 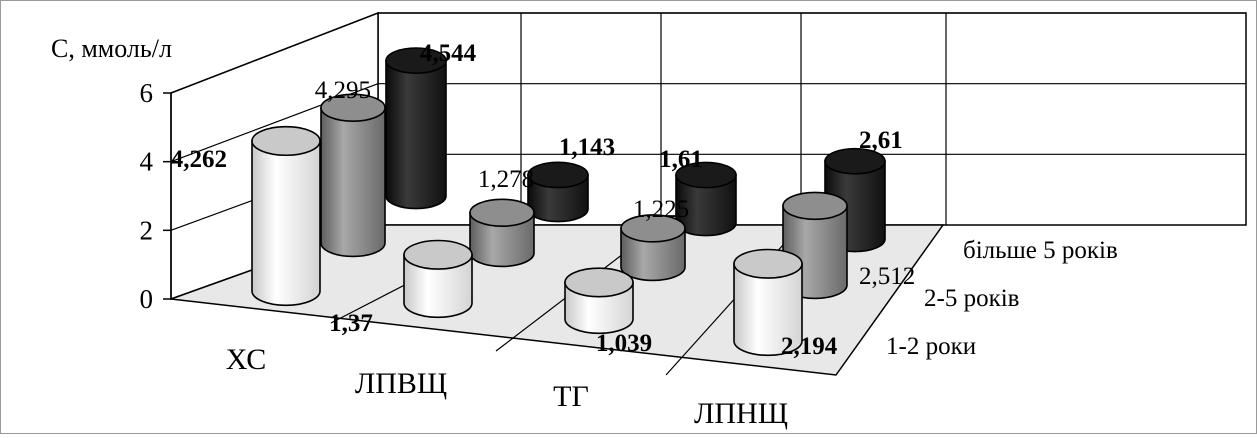 What do you see at coordinates (401, 383) in the screenshot?
I see `category-label: ЛПВЩ` at bounding box center [401, 383].